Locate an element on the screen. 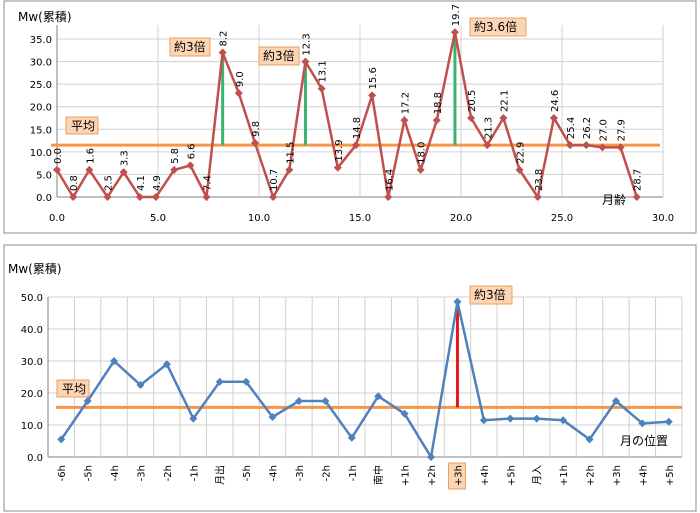  chart-top-data-label: 4.9 is located at coordinates (157, 183).